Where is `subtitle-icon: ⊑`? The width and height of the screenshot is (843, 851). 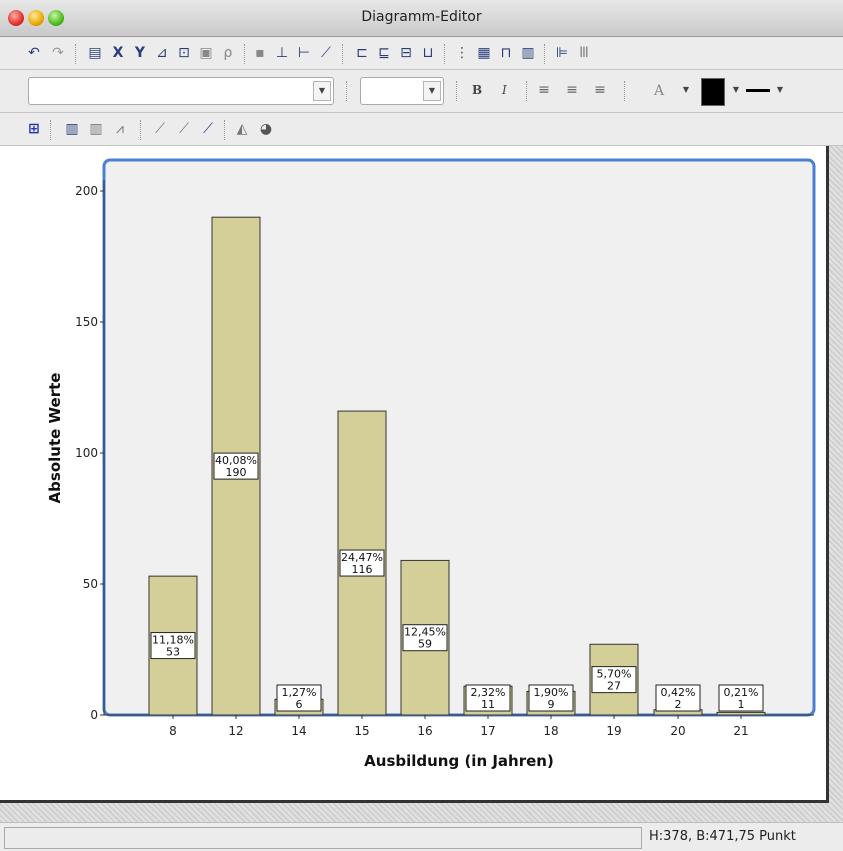
subtitle-icon: ⊑ is located at coordinates (384, 53).